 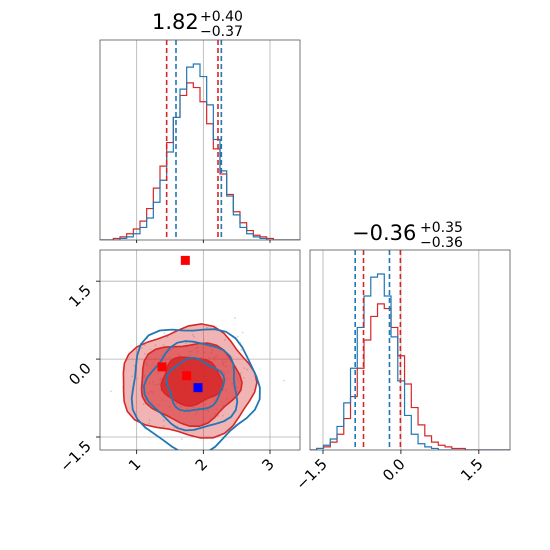 I want to click on title-2-median: −0.36, so click(x=384, y=233).